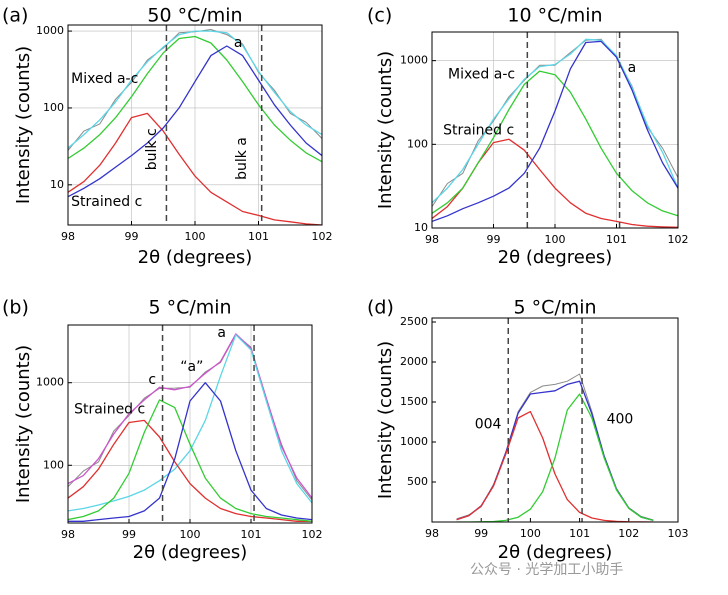 The image size is (728, 595). I want to click on panel-label: (d), so click(380, 308).